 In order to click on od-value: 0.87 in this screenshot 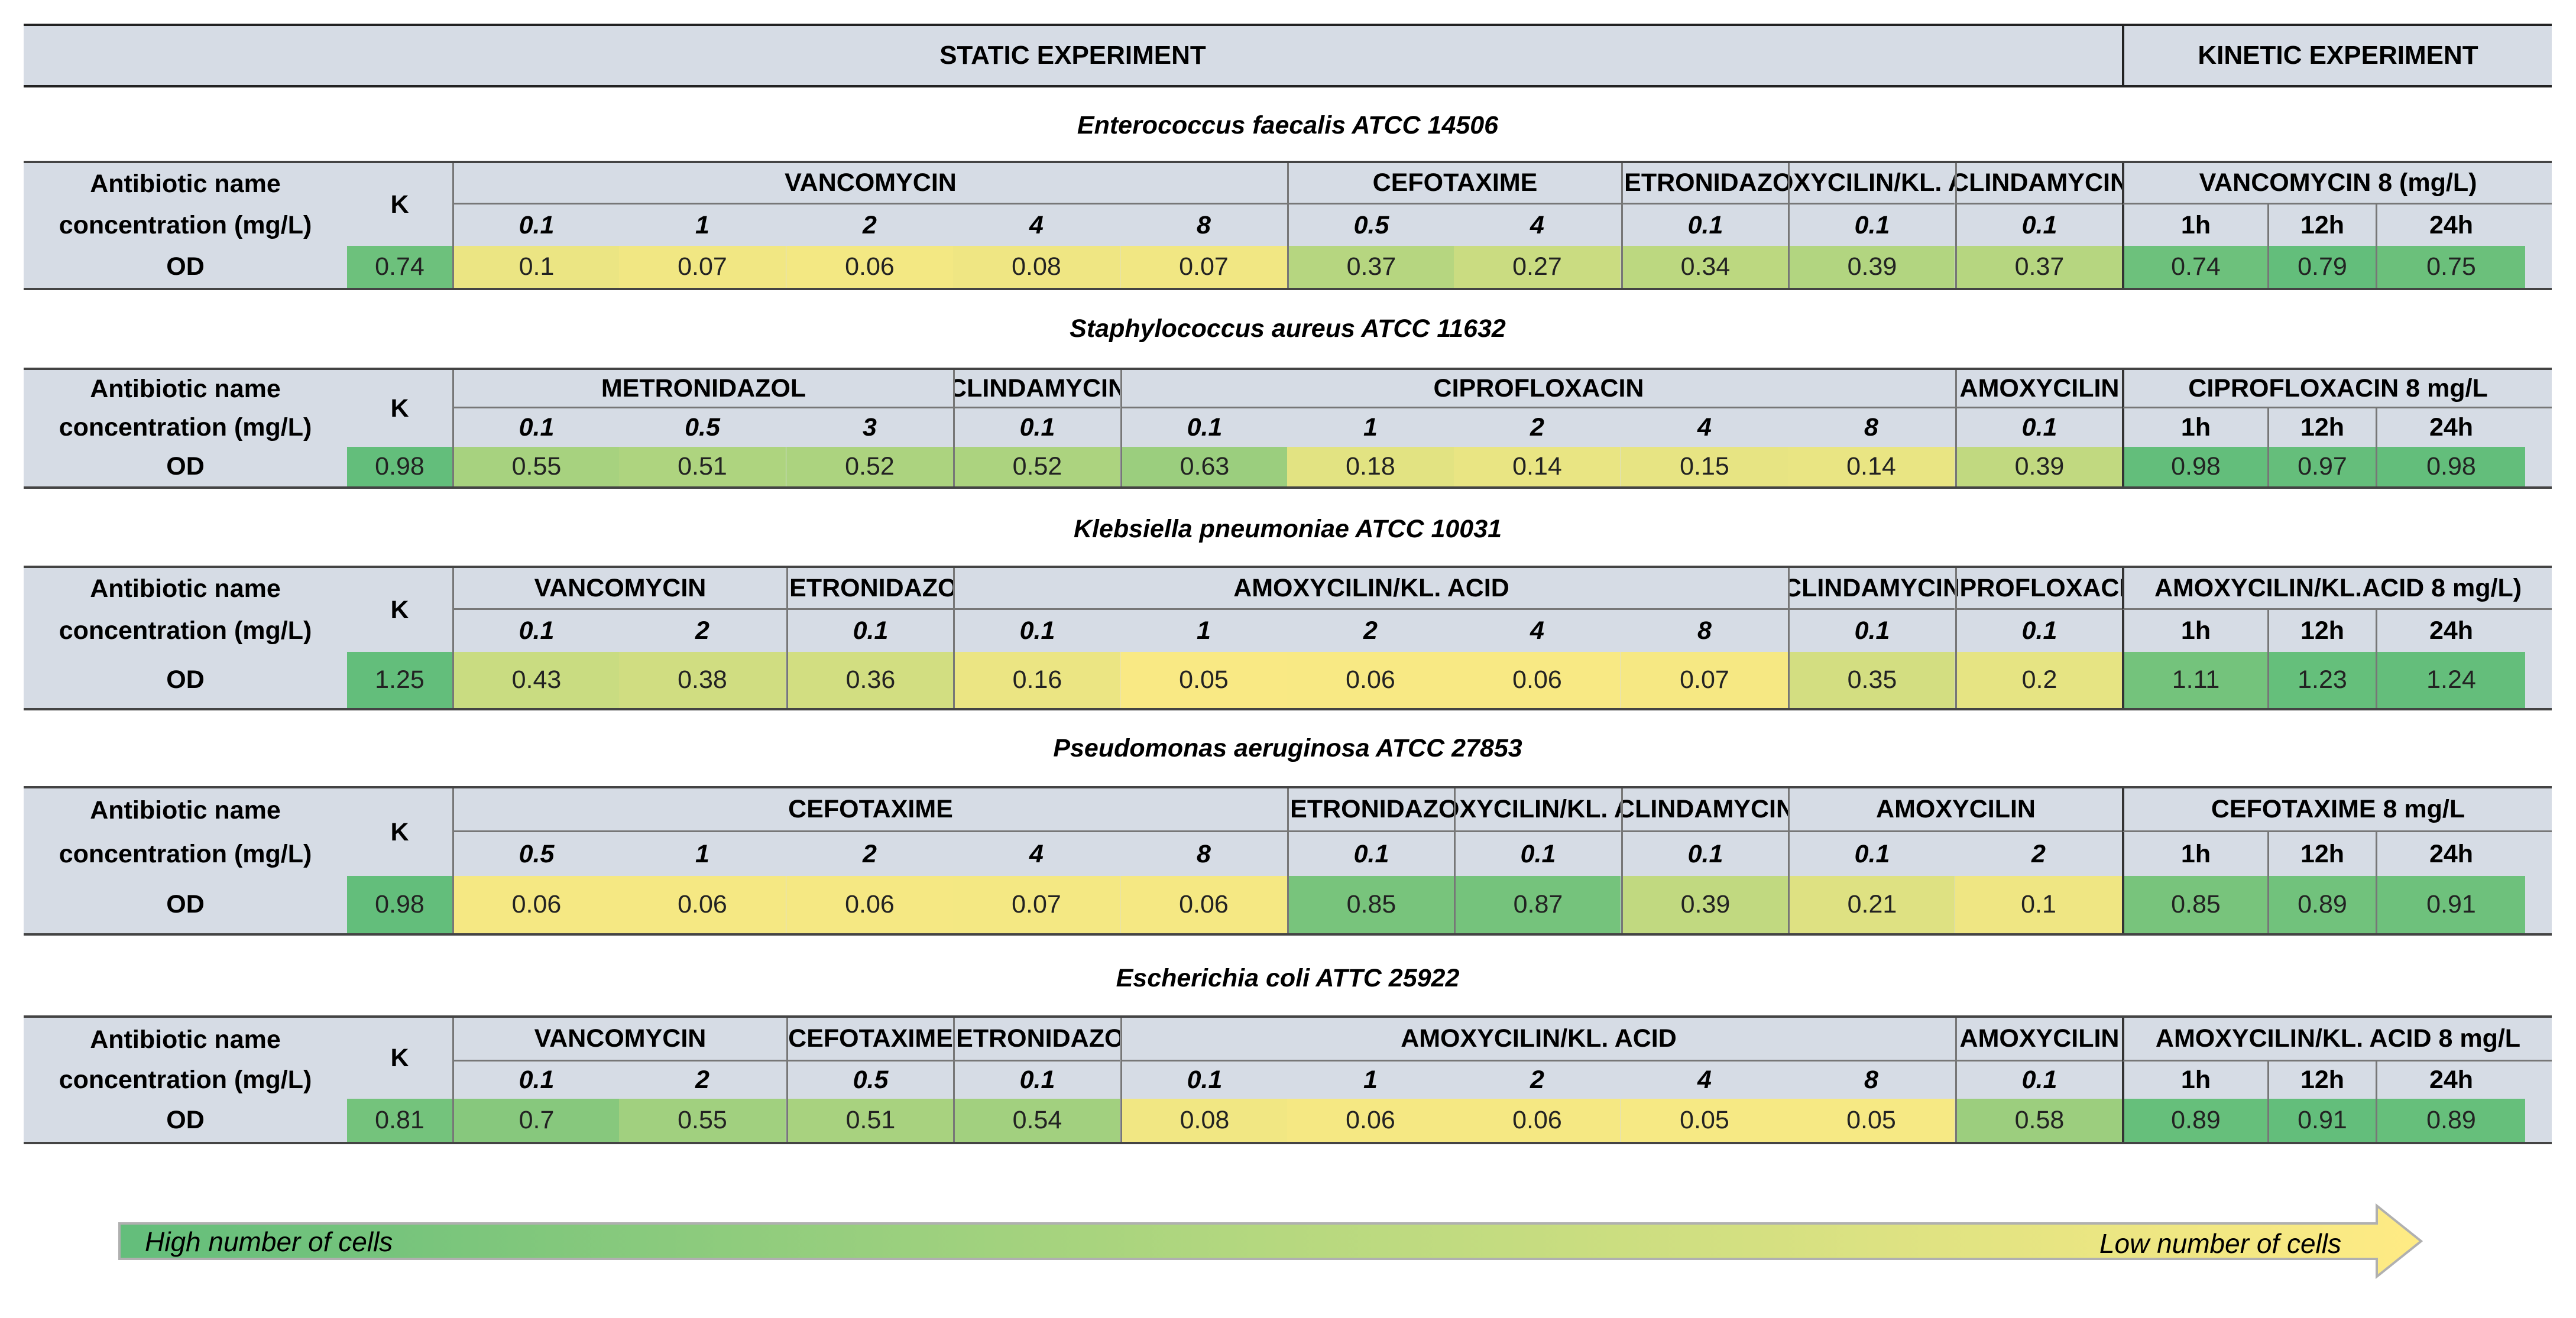, I will do `click(1537, 904)`.